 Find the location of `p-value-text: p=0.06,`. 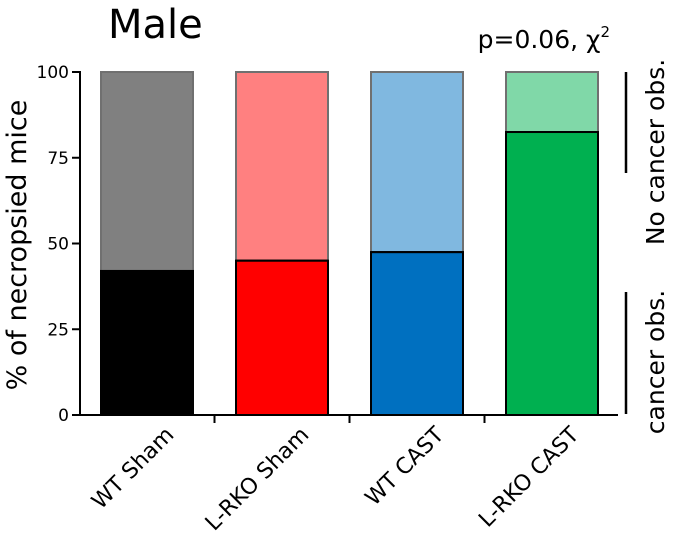

p-value-text: p=0.06, is located at coordinates (532, 39).